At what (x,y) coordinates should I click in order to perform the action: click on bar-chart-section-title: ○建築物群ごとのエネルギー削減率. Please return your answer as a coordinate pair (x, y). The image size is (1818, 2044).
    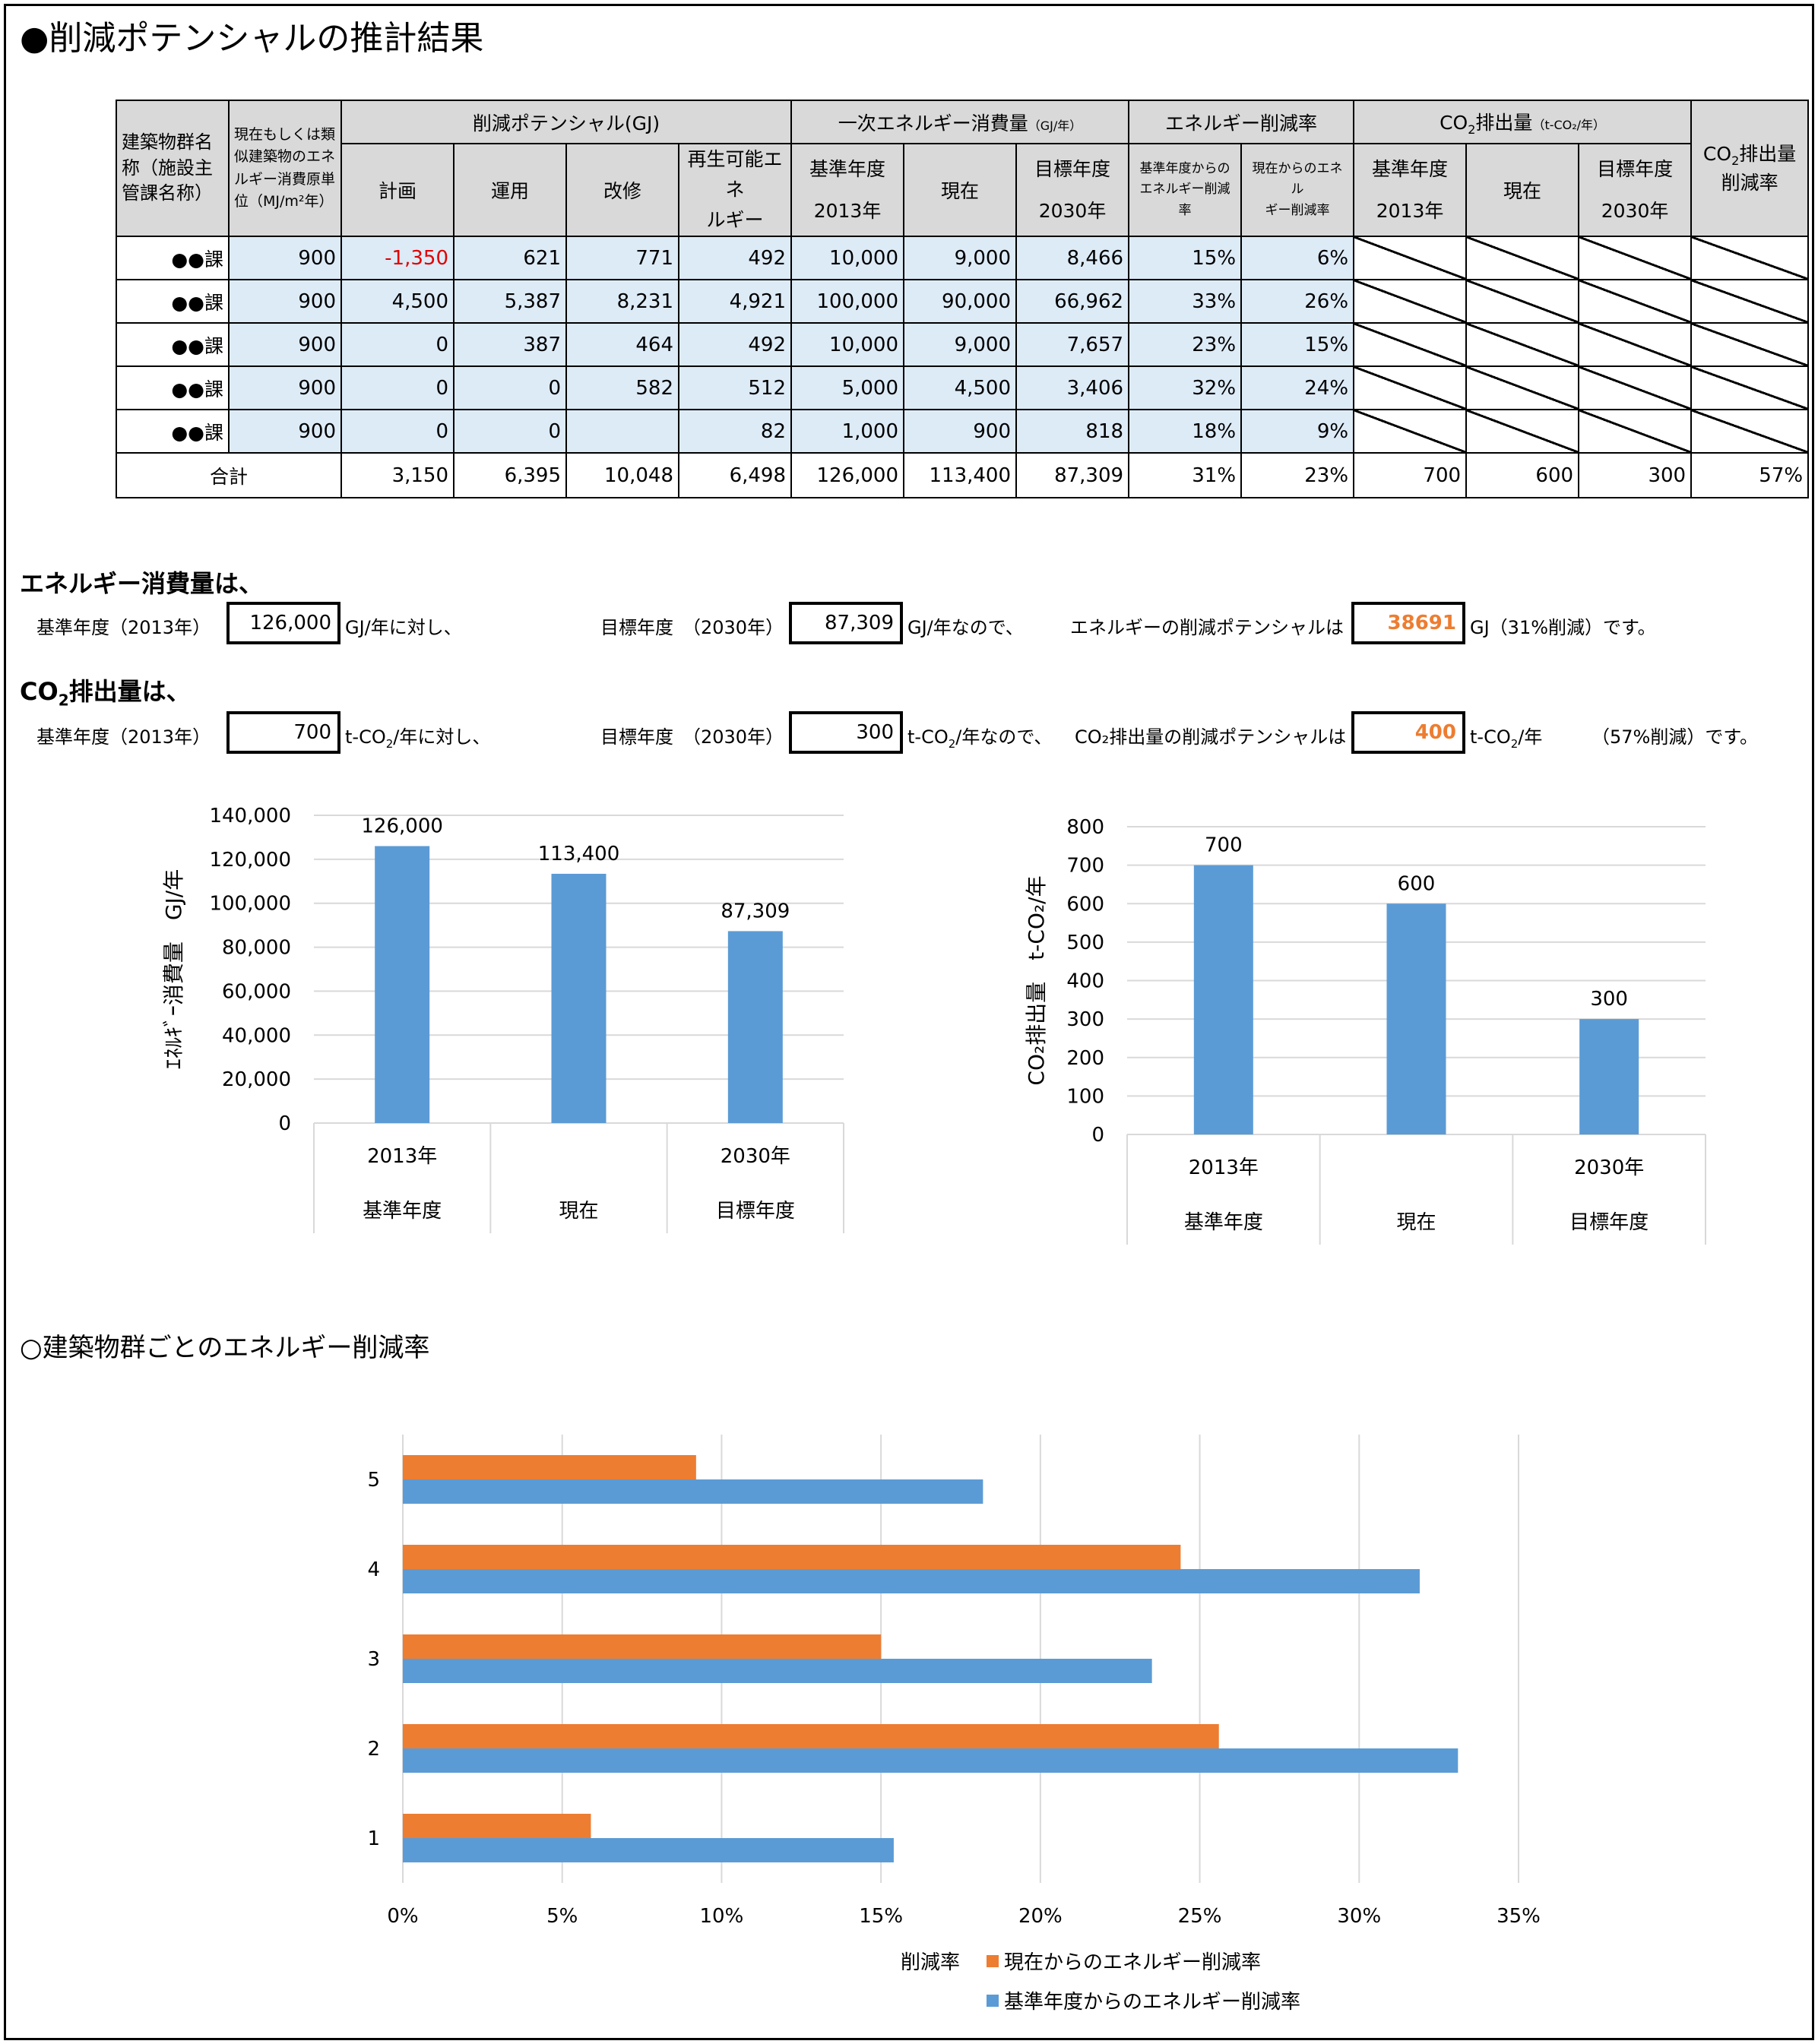
    Looking at the image, I should click on (225, 1348).